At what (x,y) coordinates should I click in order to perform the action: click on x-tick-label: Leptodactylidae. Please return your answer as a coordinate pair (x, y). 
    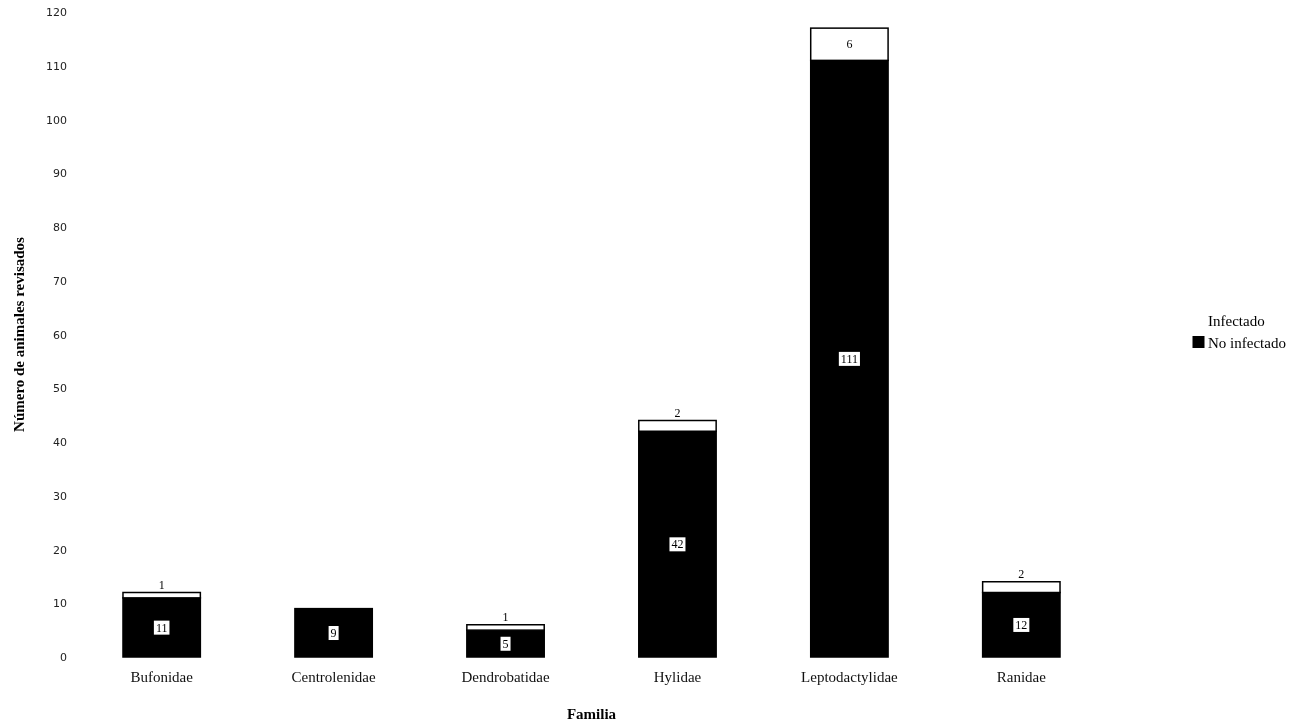
    Looking at the image, I should click on (850, 676).